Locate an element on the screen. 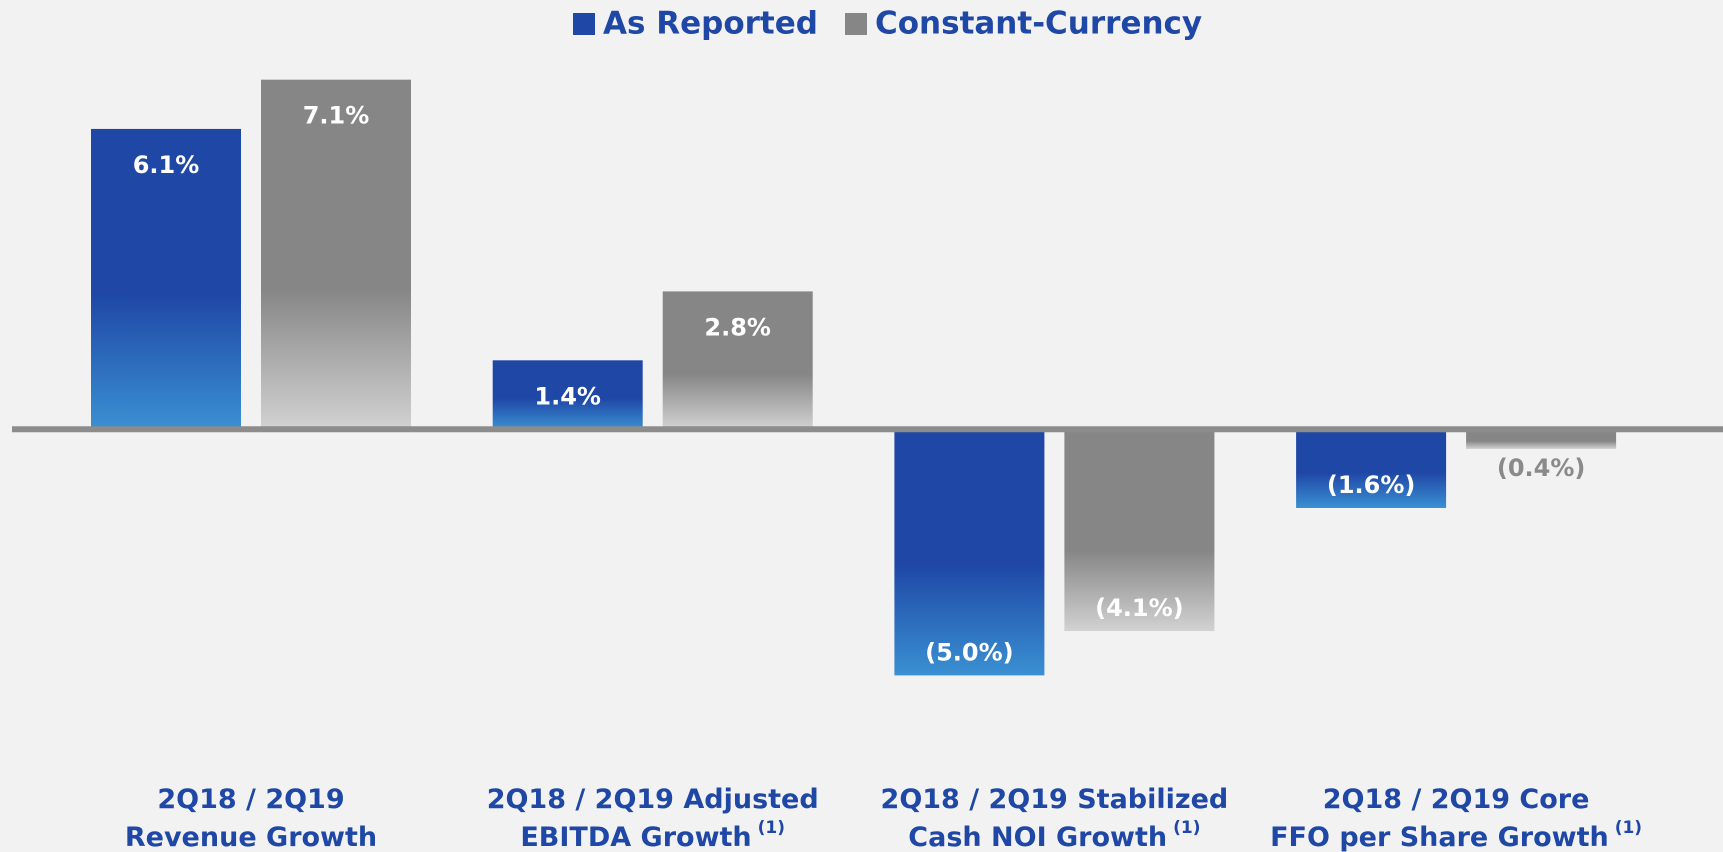 The image size is (1723, 852). category-line: EBITDA Growth is located at coordinates (635, 837).